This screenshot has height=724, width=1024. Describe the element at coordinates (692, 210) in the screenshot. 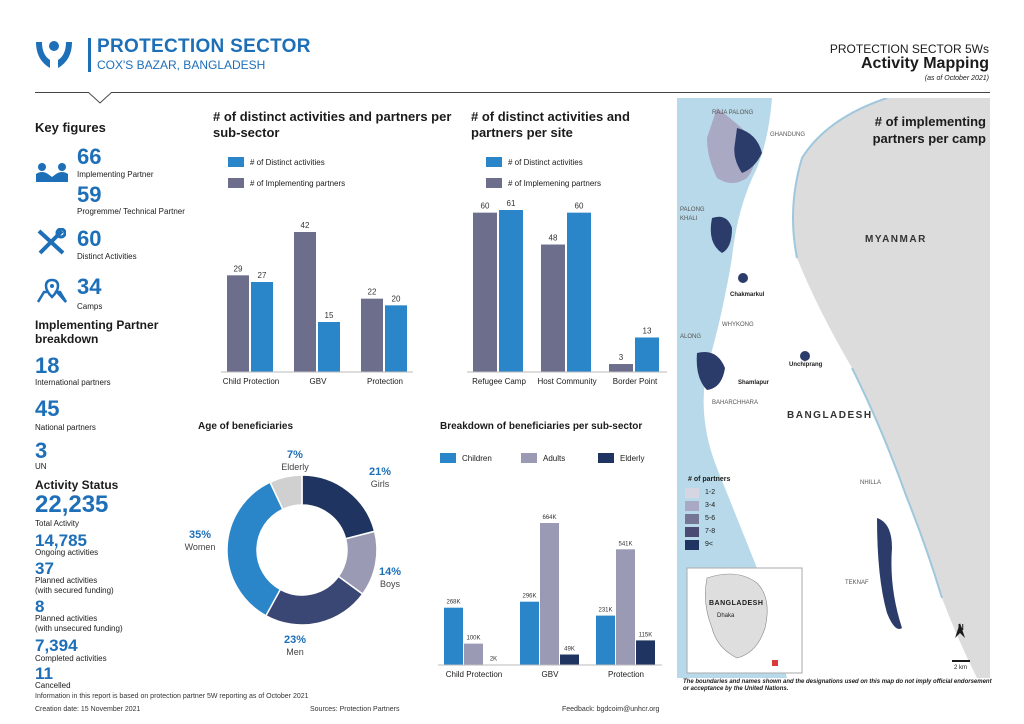

I see `map-label-palong: PALONG` at that location.